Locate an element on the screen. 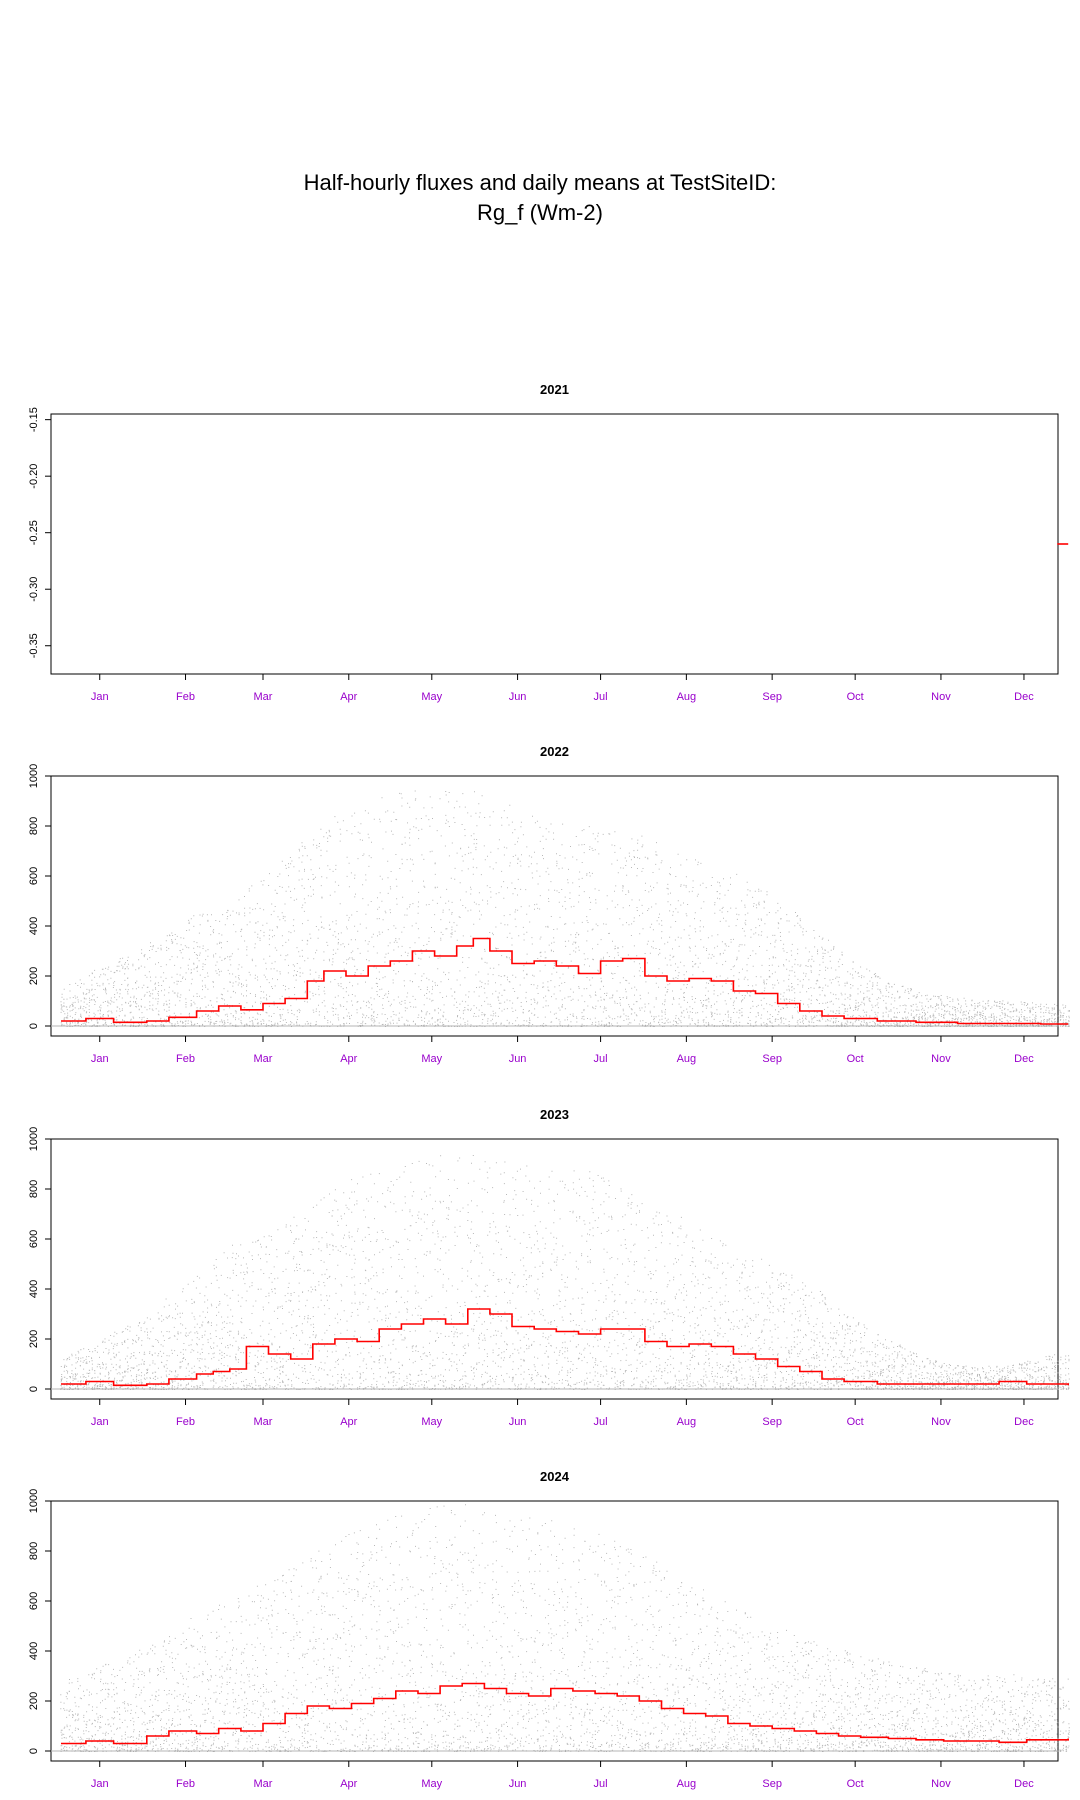 This screenshot has height=1800, width=1080. y-tick-label: -0.25 is located at coordinates (34, 532).